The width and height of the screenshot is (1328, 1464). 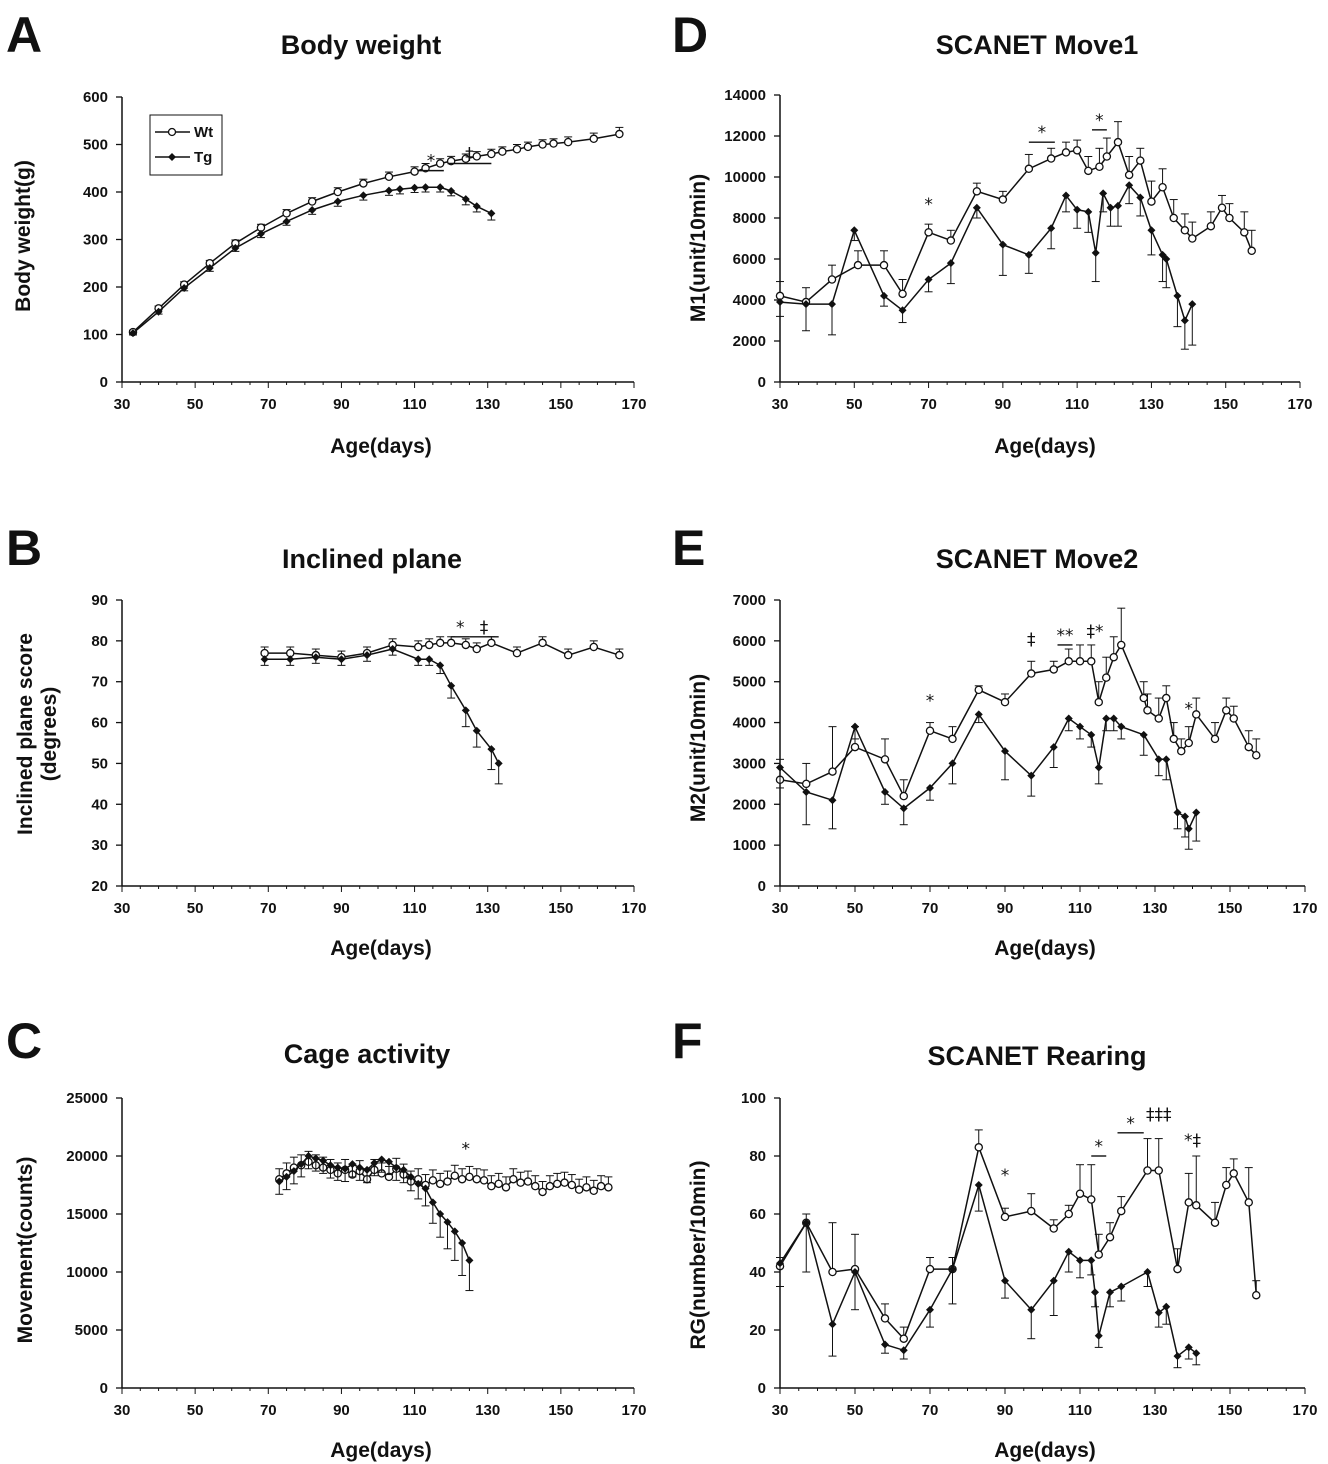 I want to click on x-tick-label: 150, so click(x=560, y=1410).